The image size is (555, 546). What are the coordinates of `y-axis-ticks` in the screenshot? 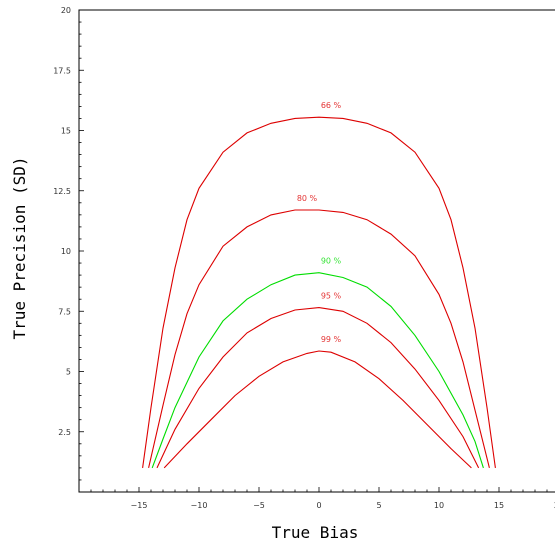 It's located at (81, 251).